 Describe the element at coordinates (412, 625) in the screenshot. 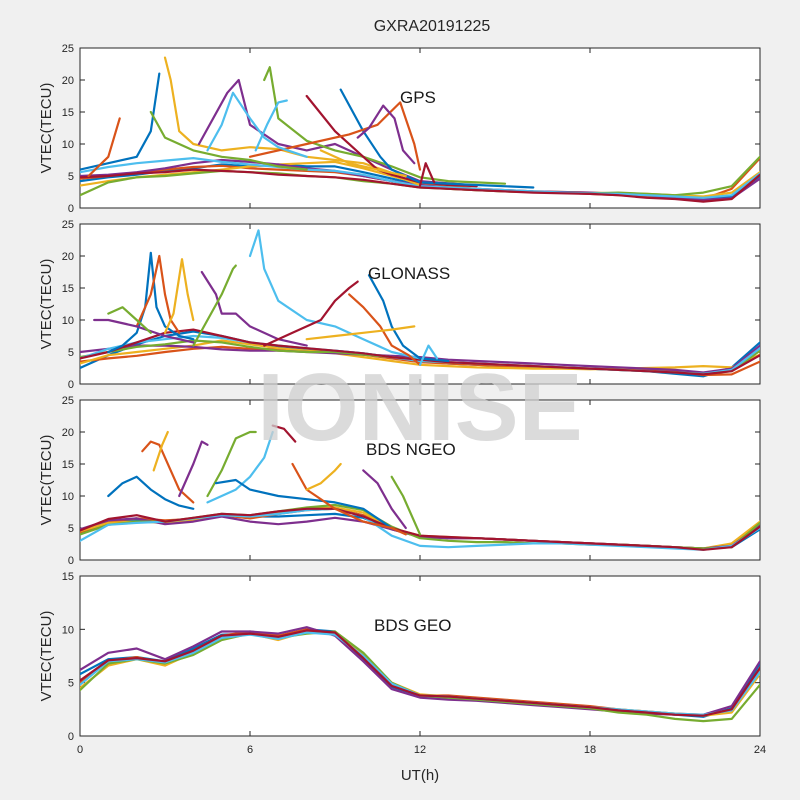

I see `panel-label: BDS GEO` at that location.